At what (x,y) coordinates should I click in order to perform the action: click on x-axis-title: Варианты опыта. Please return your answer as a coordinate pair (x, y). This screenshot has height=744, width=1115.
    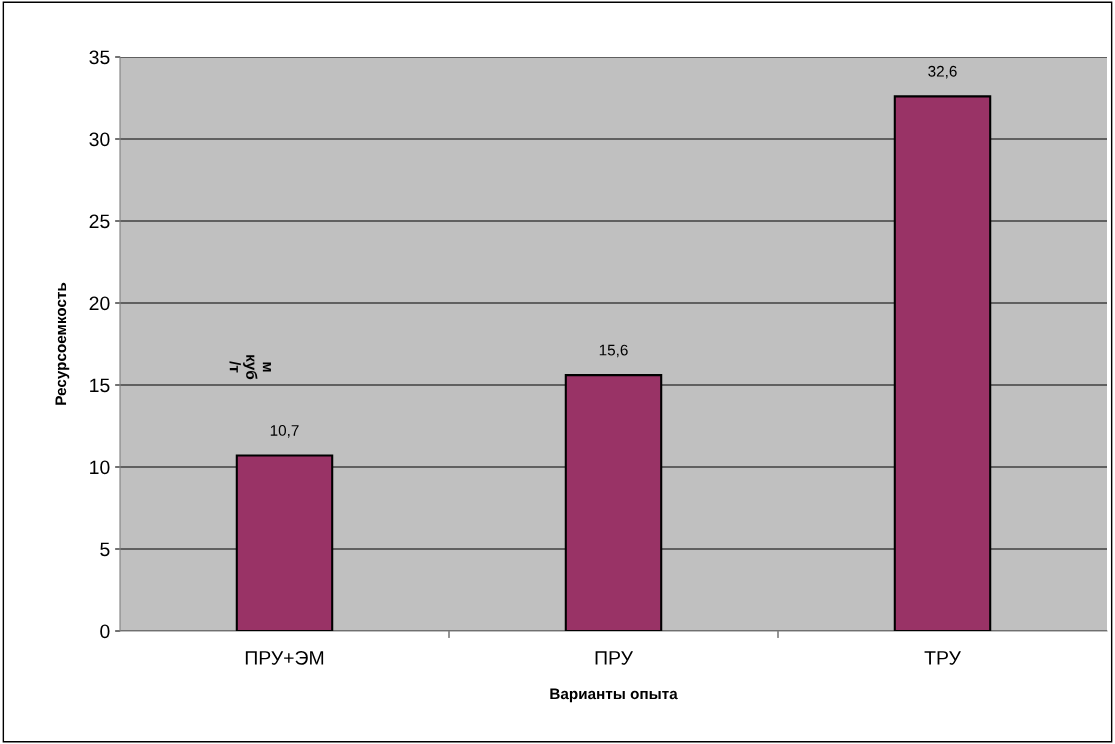
    Looking at the image, I should click on (614, 695).